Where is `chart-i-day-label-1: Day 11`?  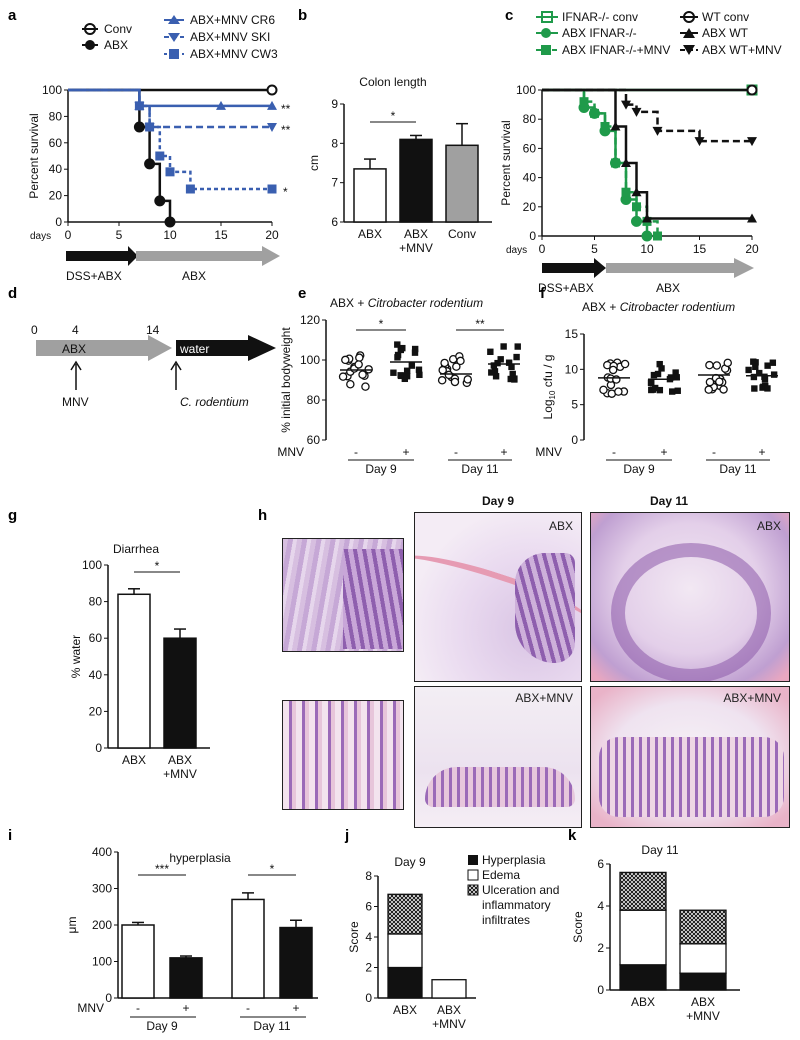 chart-i-day-label-1: Day 11 is located at coordinates (271, 1026).